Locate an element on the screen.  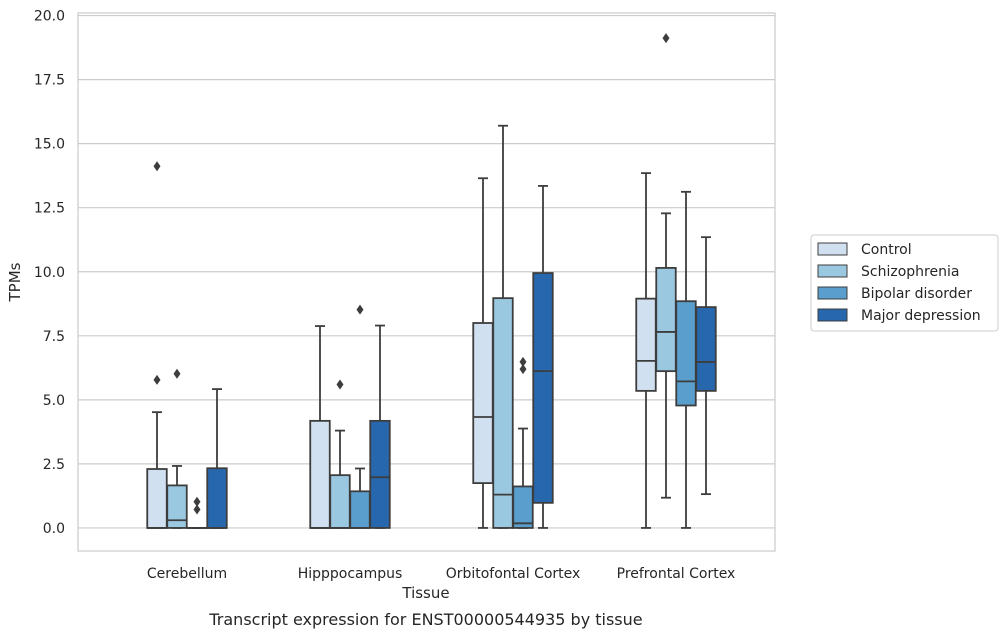
legend-frame is located at coordinates (904, 283).